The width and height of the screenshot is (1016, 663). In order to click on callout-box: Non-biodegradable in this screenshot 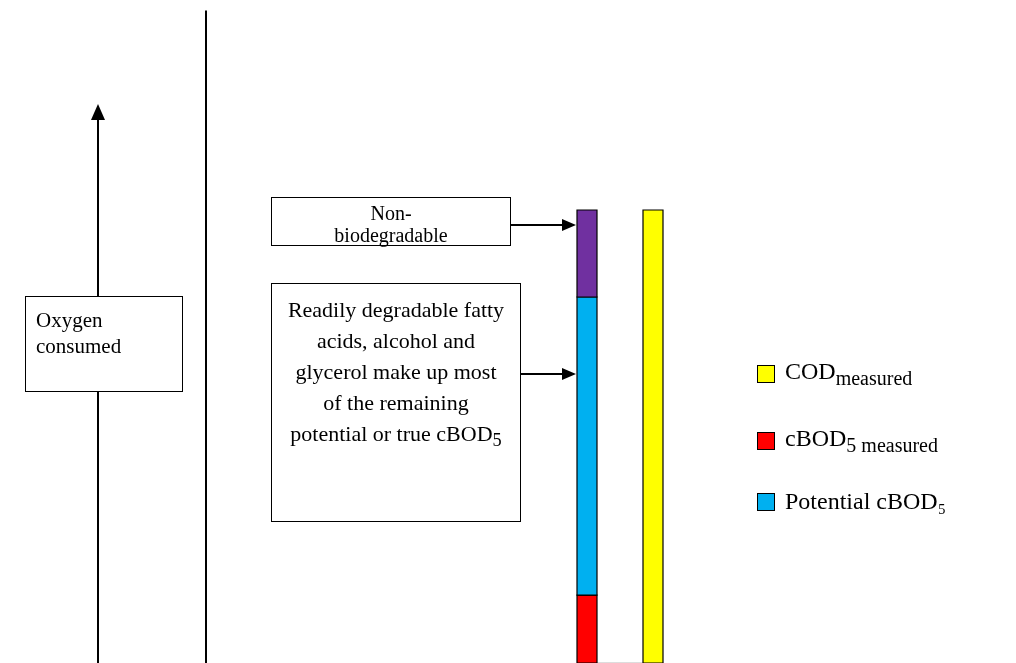, I will do `click(391, 221)`.